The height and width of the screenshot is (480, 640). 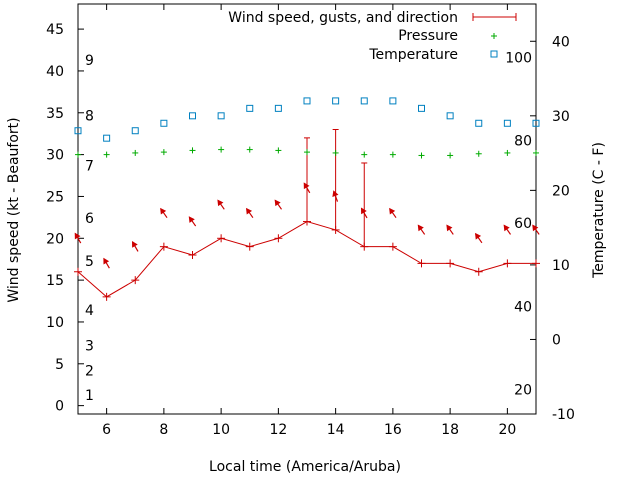 I want to click on x-tick-label: 6, so click(x=106, y=430).